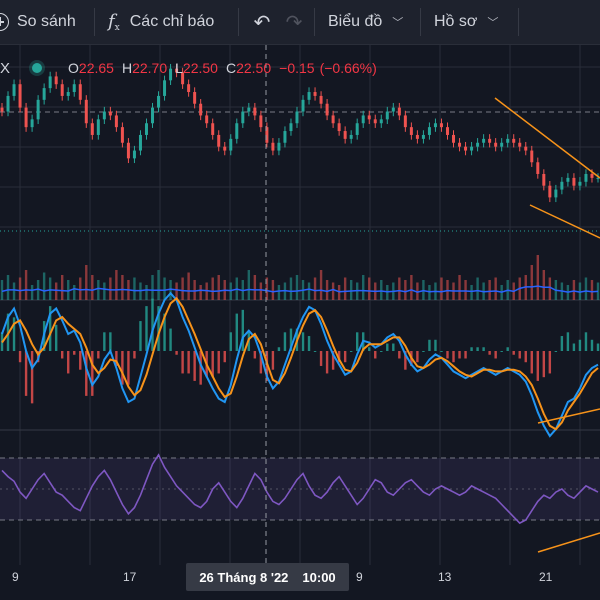  I want to click on price-trendline-upper, so click(547, 138).